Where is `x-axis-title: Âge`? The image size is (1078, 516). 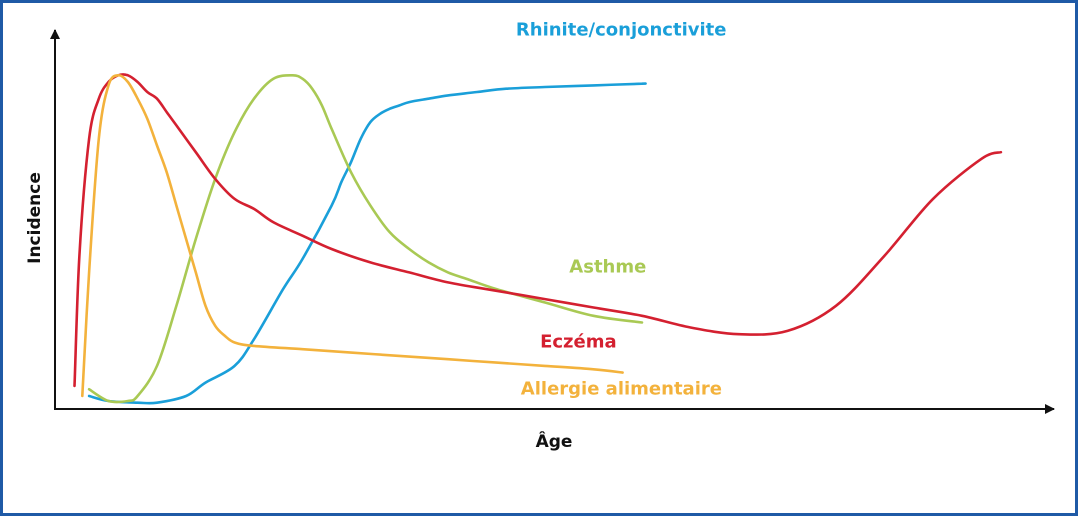
x-axis-title: Âge is located at coordinates (554, 441).